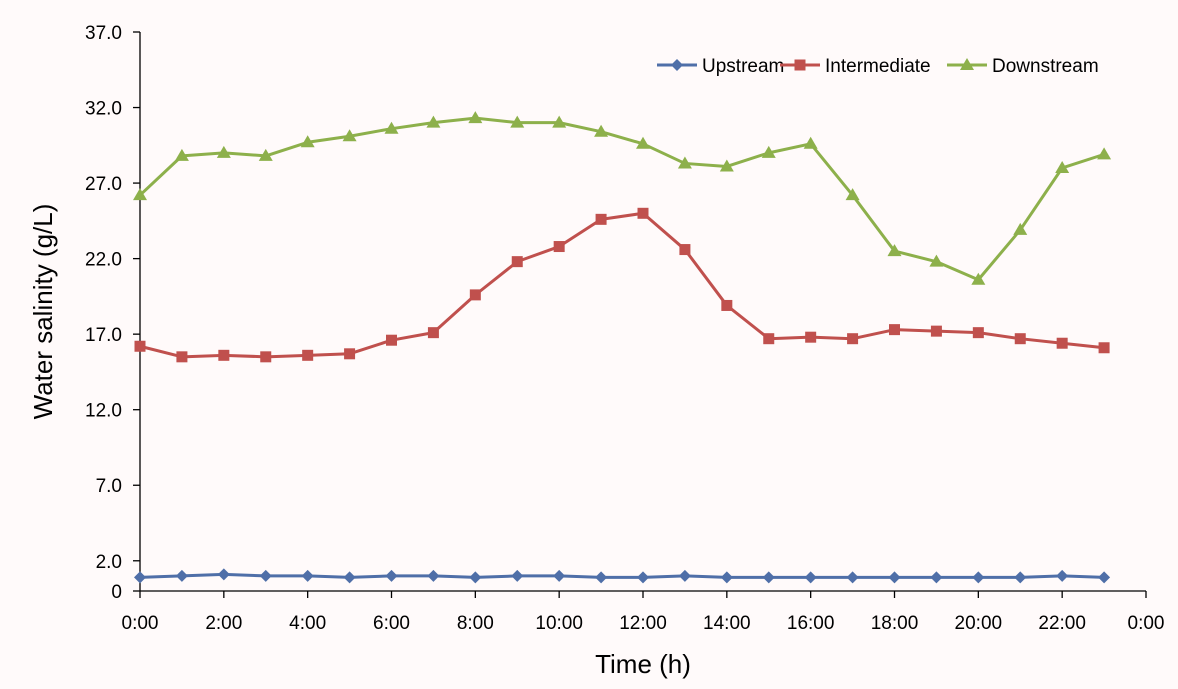 The height and width of the screenshot is (689, 1178). I want to click on y-axis-title: Water salinity (g/L), so click(43, 312).